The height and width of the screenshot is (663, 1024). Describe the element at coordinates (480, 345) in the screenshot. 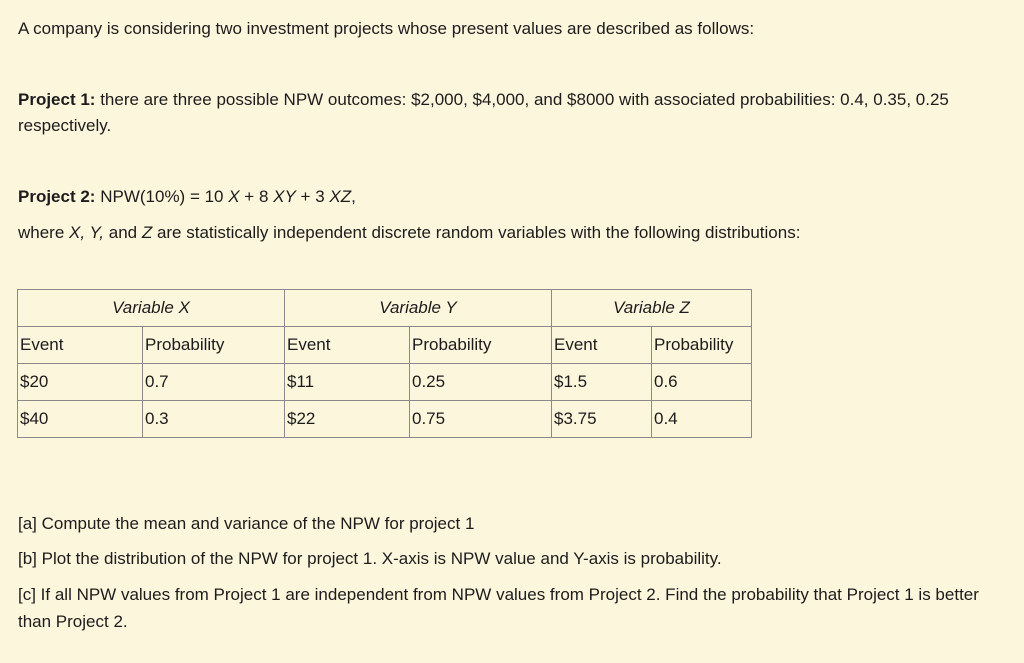

I see `y-probability-header: Probability` at that location.